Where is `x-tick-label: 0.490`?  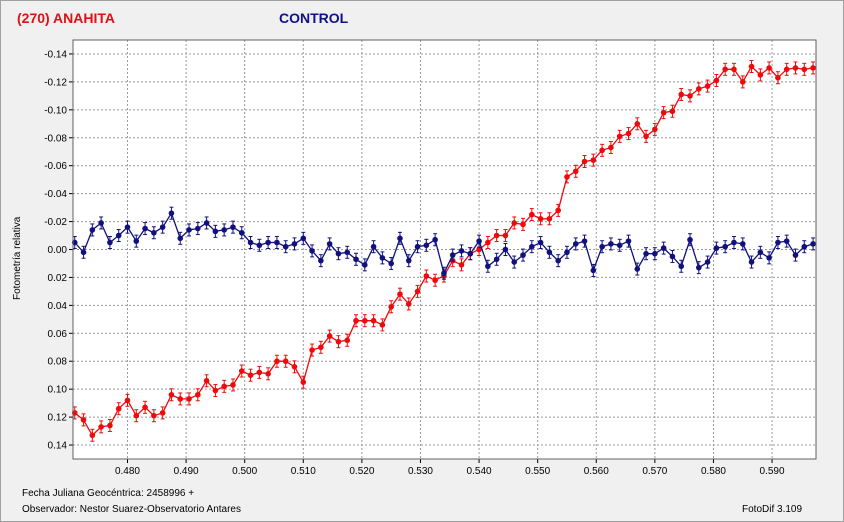
x-tick-label: 0.490 is located at coordinates (186, 471).